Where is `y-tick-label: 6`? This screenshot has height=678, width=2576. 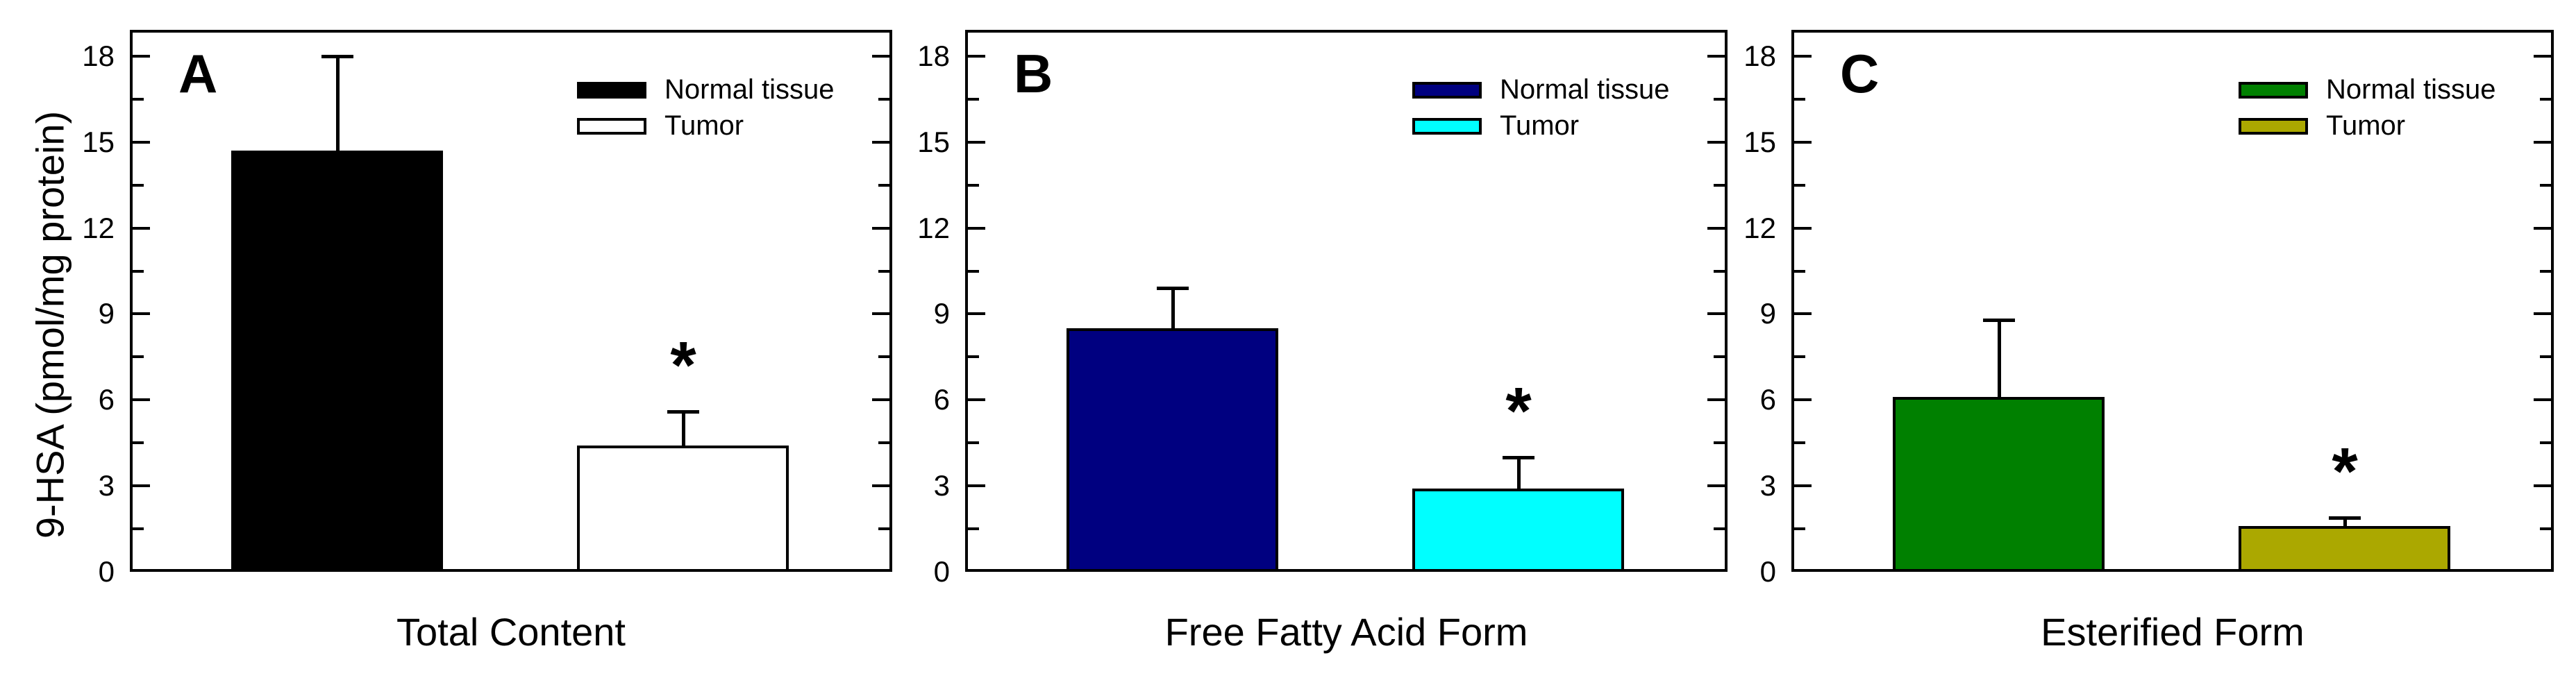 y-tick-label: 6 is located at coordinates (106, 400).